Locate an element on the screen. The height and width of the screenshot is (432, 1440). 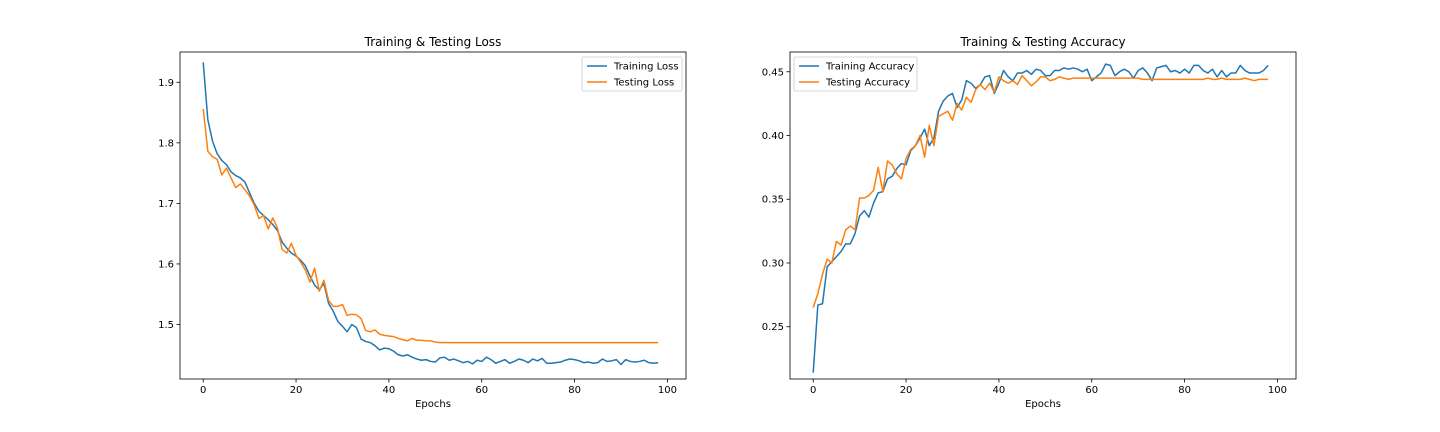
loss-chart-legend: Training Loss Testing Loss is located at coordinates (632, 74).